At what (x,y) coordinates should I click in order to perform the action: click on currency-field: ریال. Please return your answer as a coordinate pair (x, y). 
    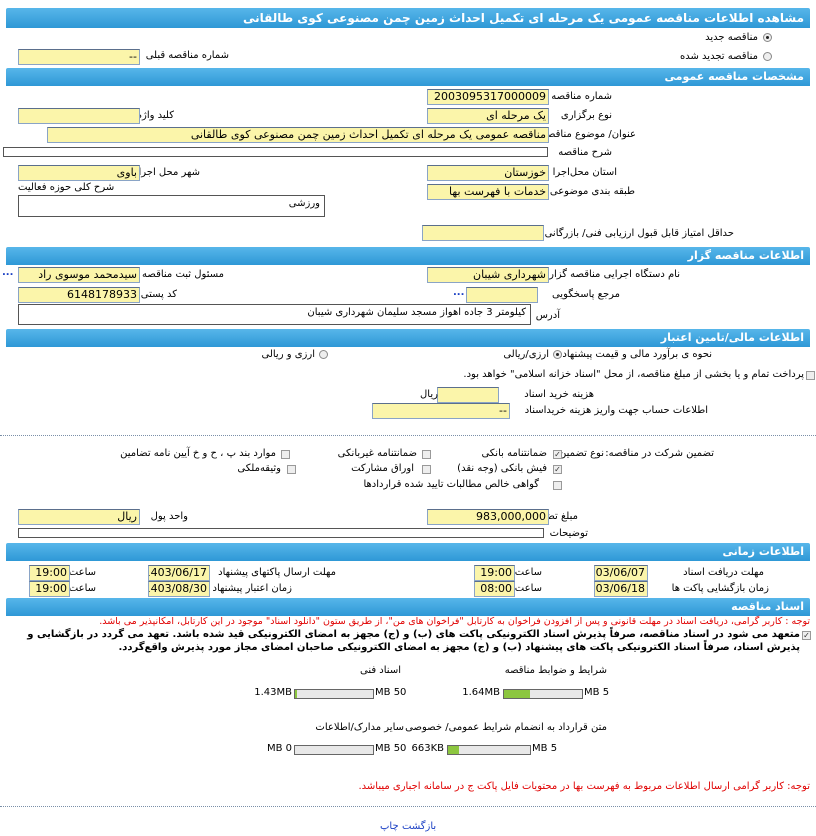
    Looking at the image, I should click on (79, 517).